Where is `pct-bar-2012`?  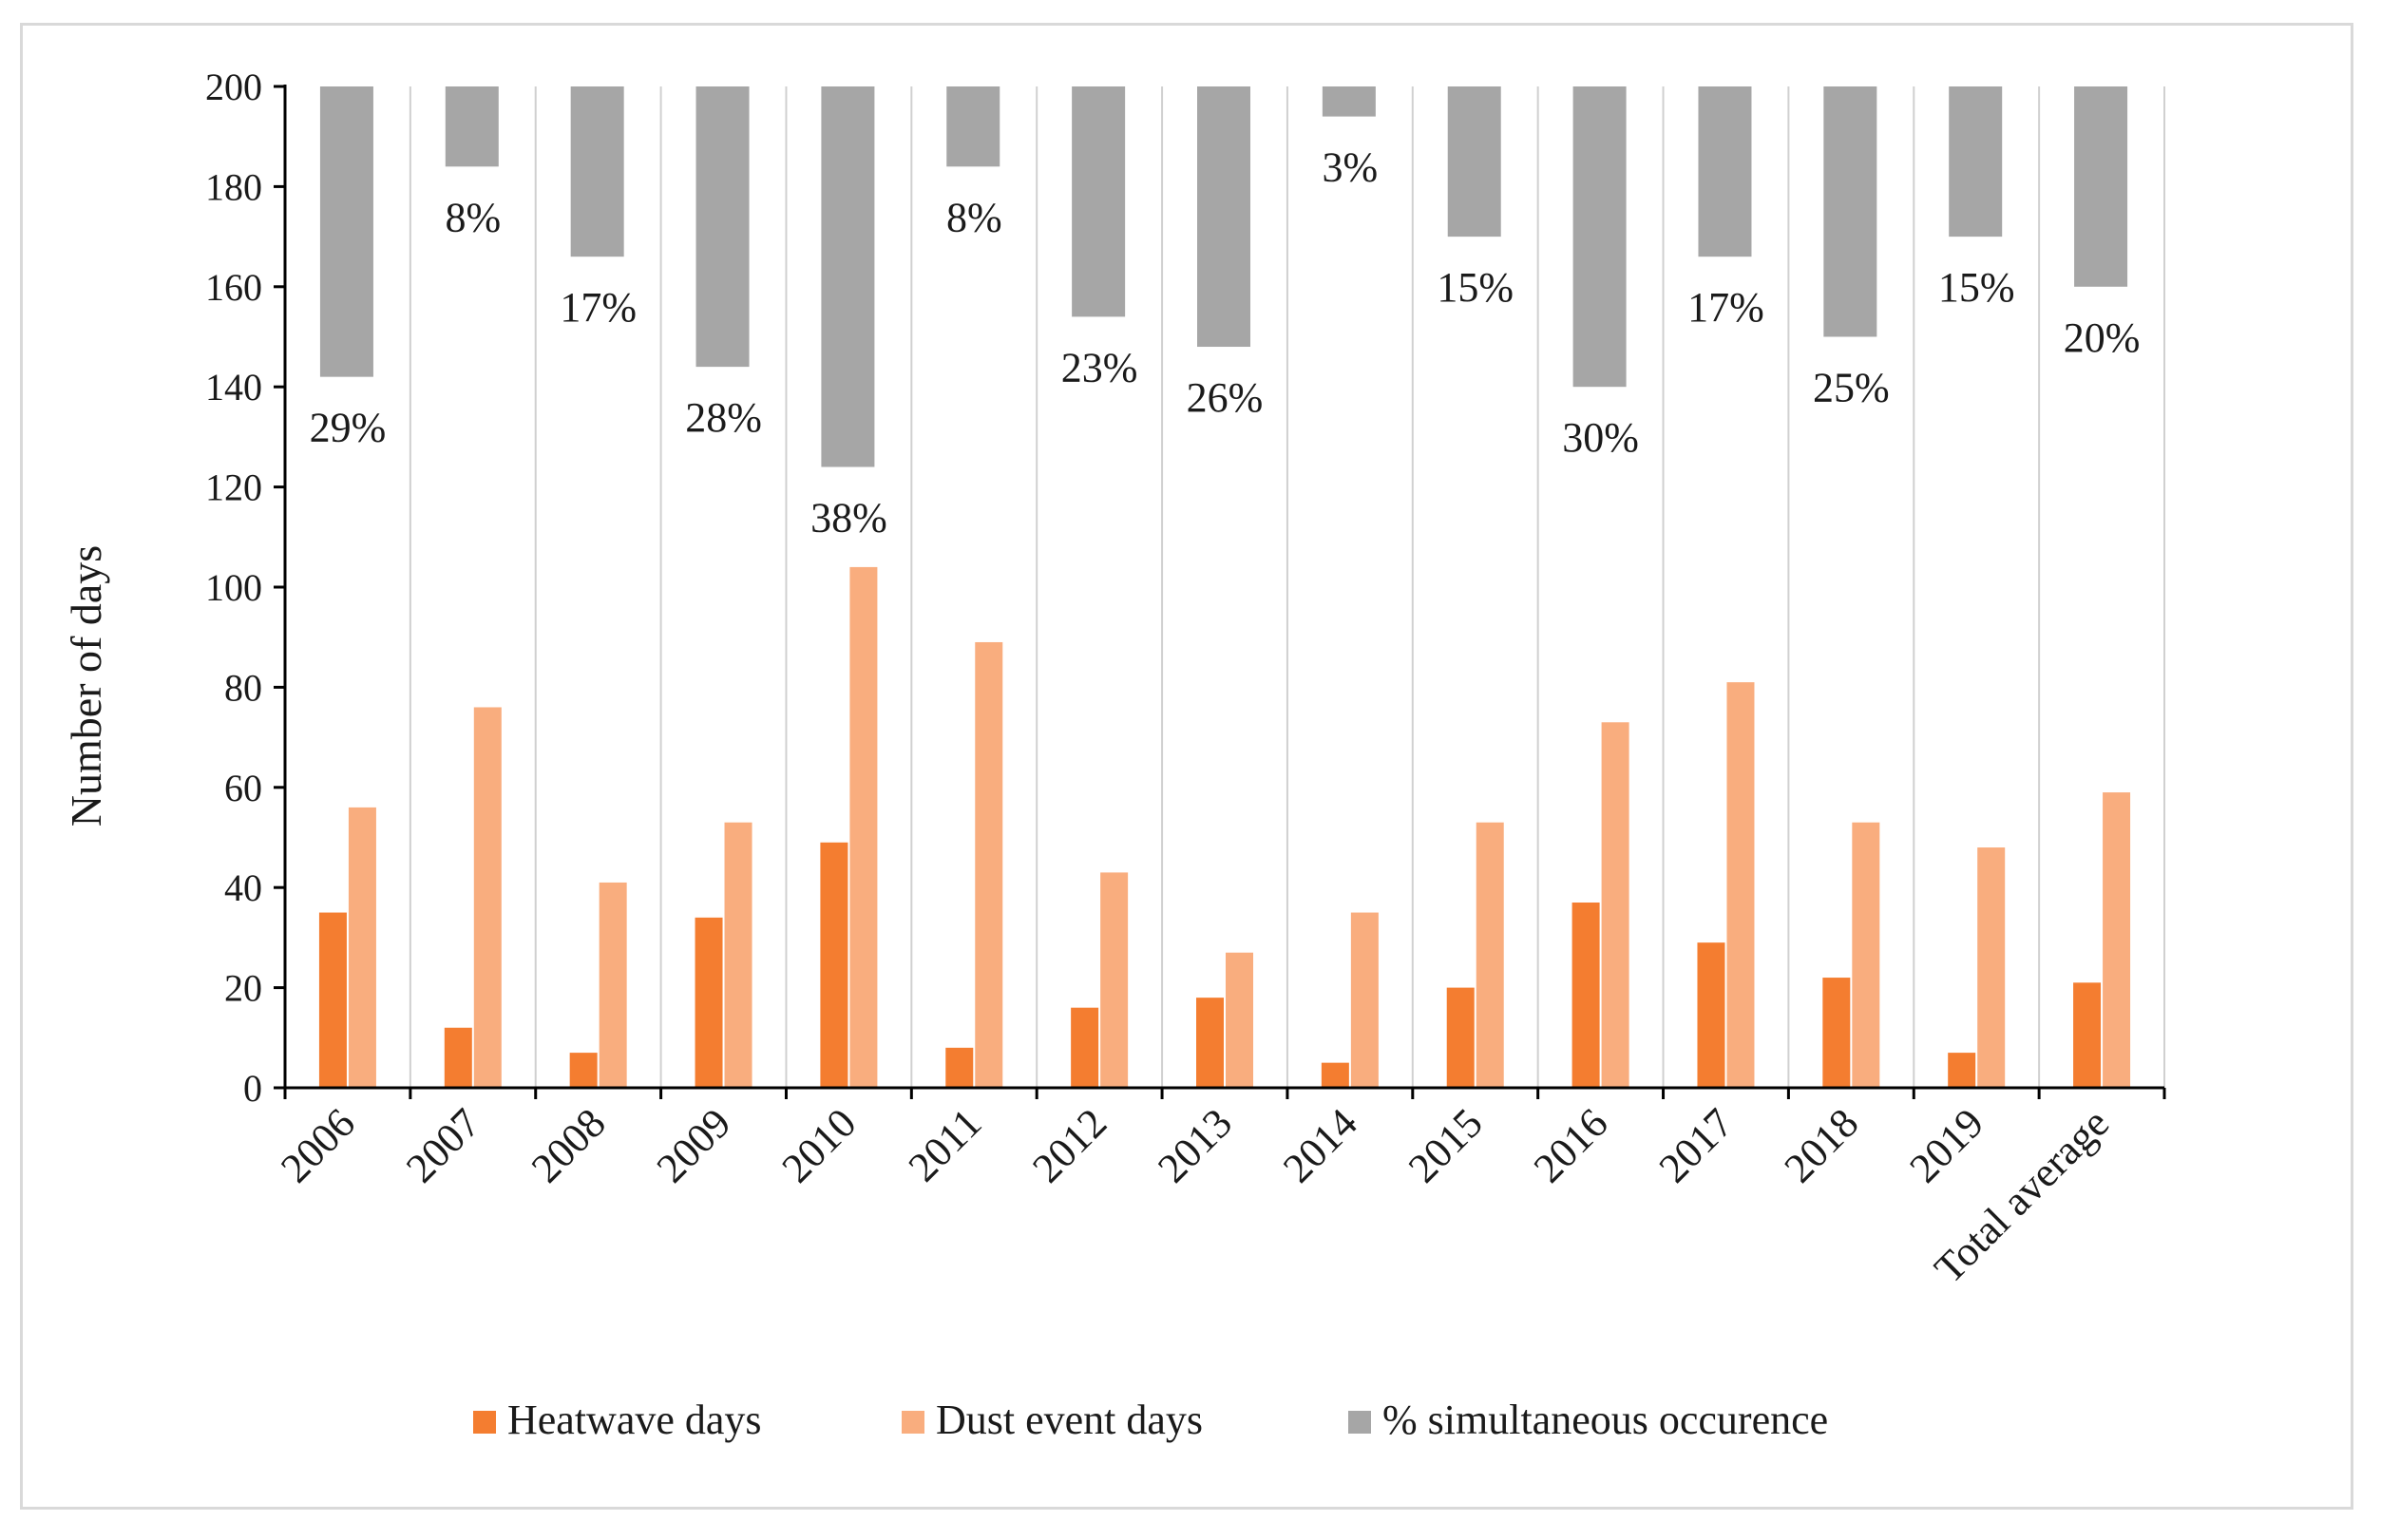
pct-bar-2012 is located at coordinates (1099, 201).